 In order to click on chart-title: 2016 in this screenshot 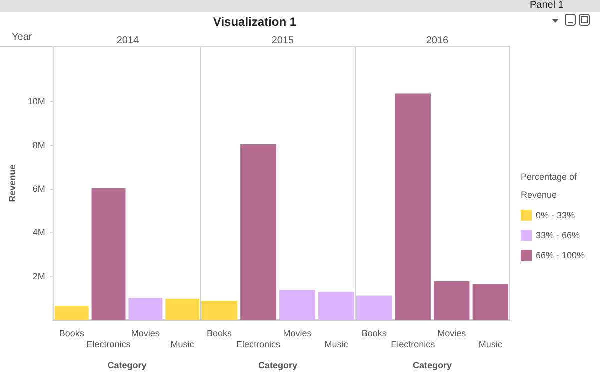, I will do `click(438, 41)`.